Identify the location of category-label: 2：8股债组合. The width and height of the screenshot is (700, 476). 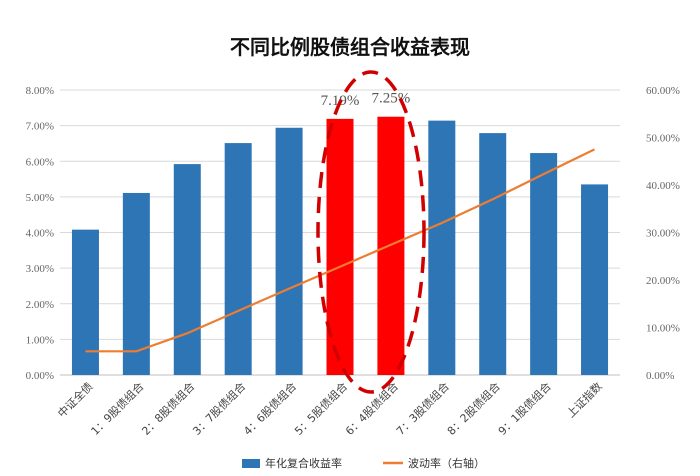
(168, 408).